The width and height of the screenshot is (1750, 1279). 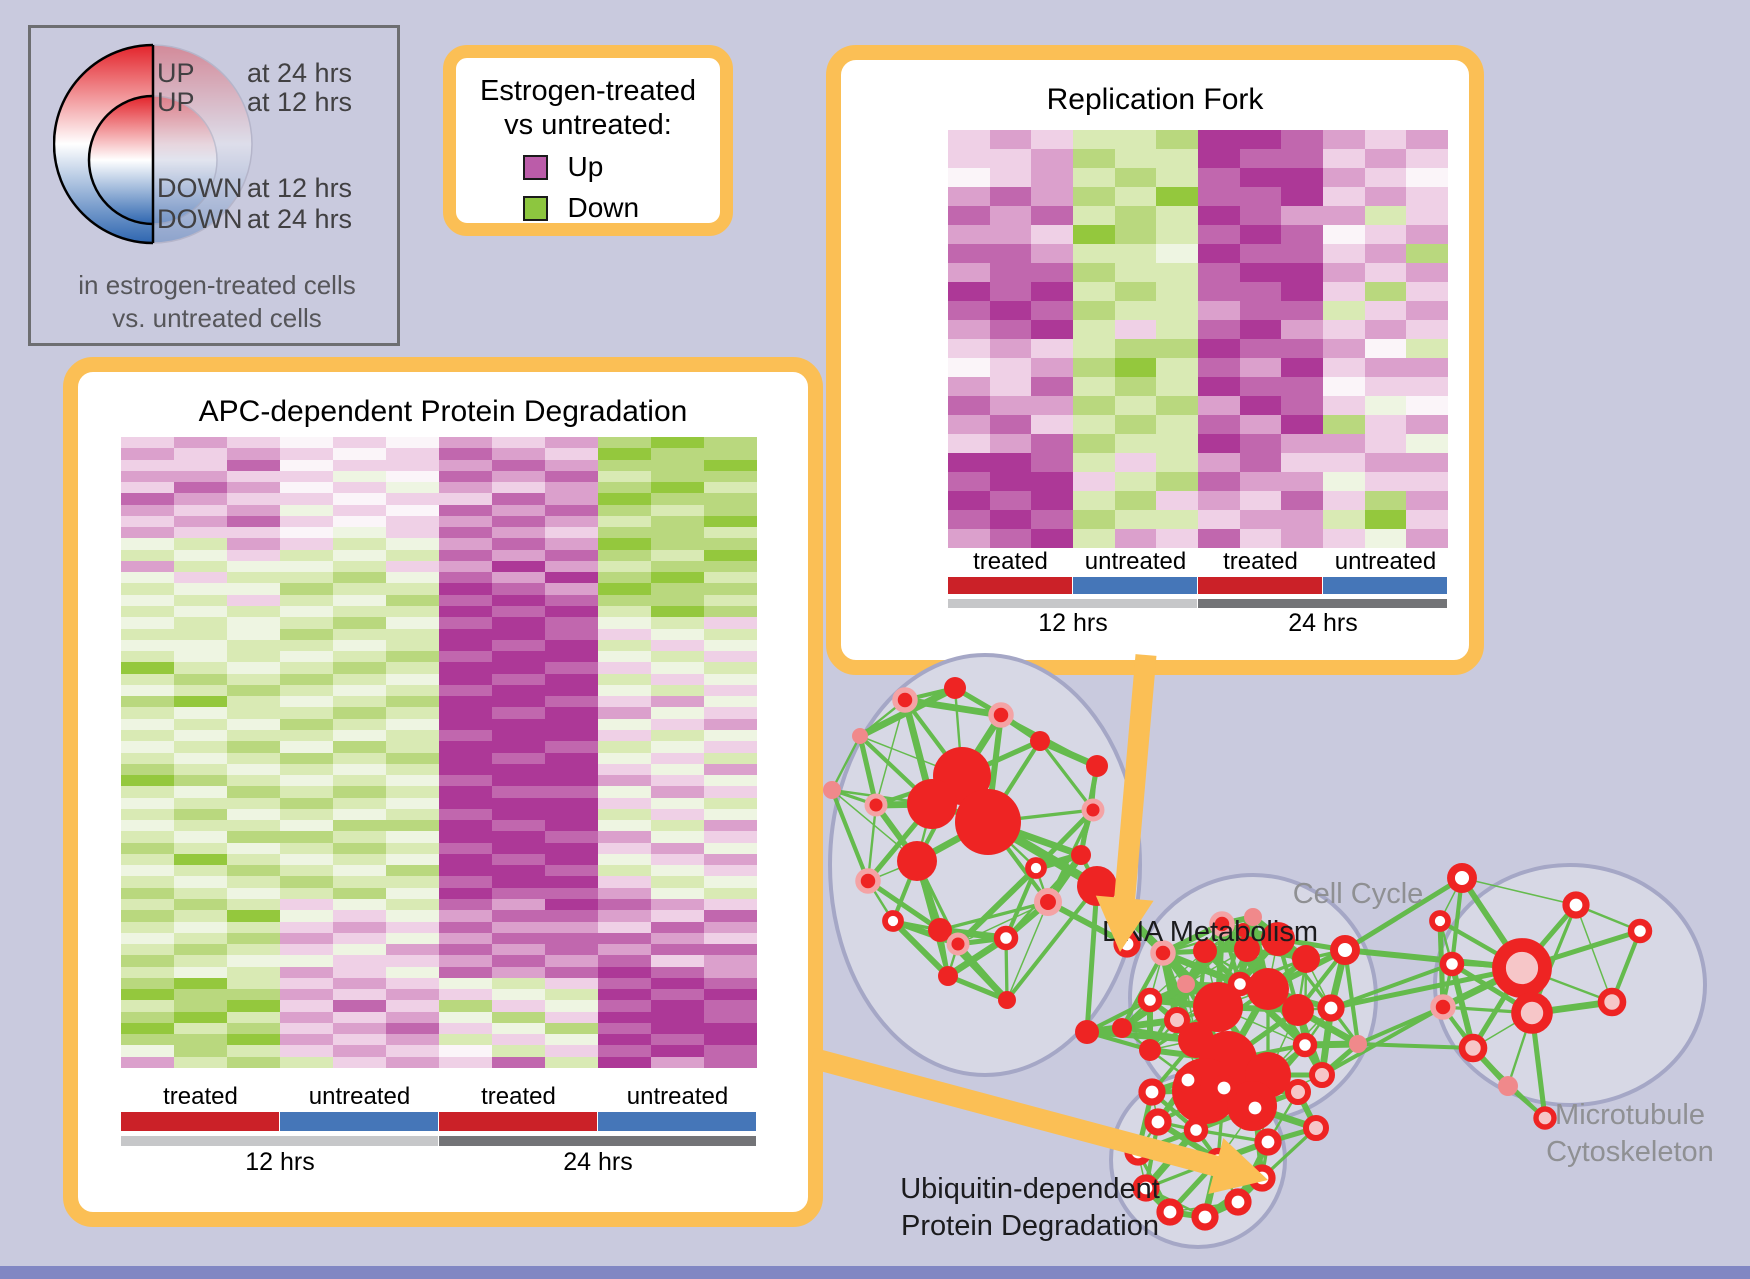 I want to click on apc-time-label-12hrs: 12 hrs, so click(x=280, y=1162).